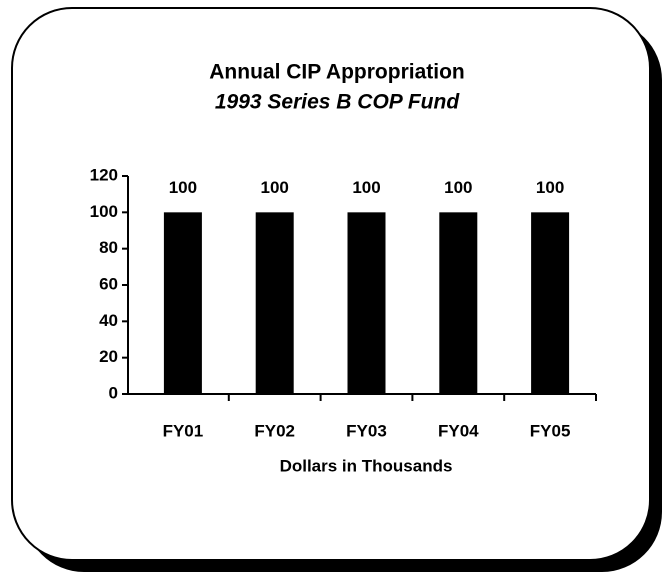  I want to click on y-tick-label: 40, so click(108, 320).